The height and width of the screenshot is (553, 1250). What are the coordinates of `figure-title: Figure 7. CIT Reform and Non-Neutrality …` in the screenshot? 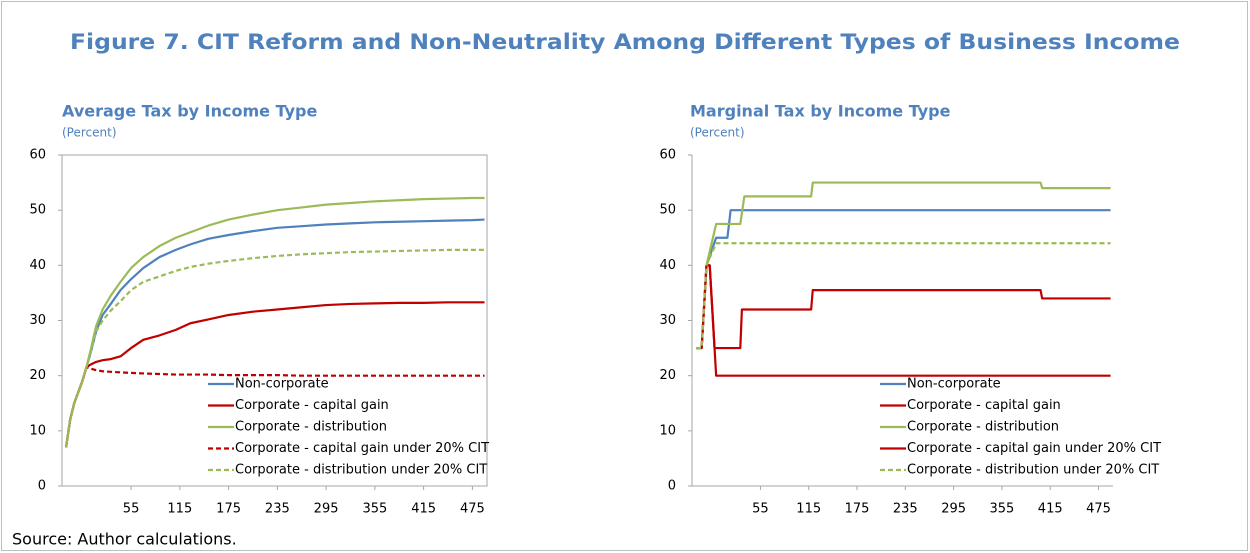 It's located at (625, 42).